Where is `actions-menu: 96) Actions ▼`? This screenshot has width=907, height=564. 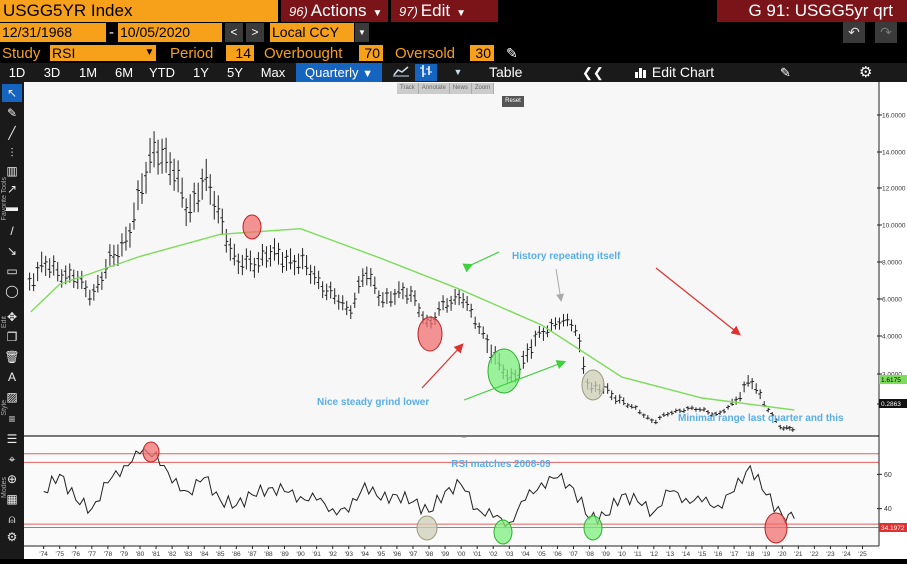
actions-menu: 96) Actions ▼ is located at coordinates (334, 11).